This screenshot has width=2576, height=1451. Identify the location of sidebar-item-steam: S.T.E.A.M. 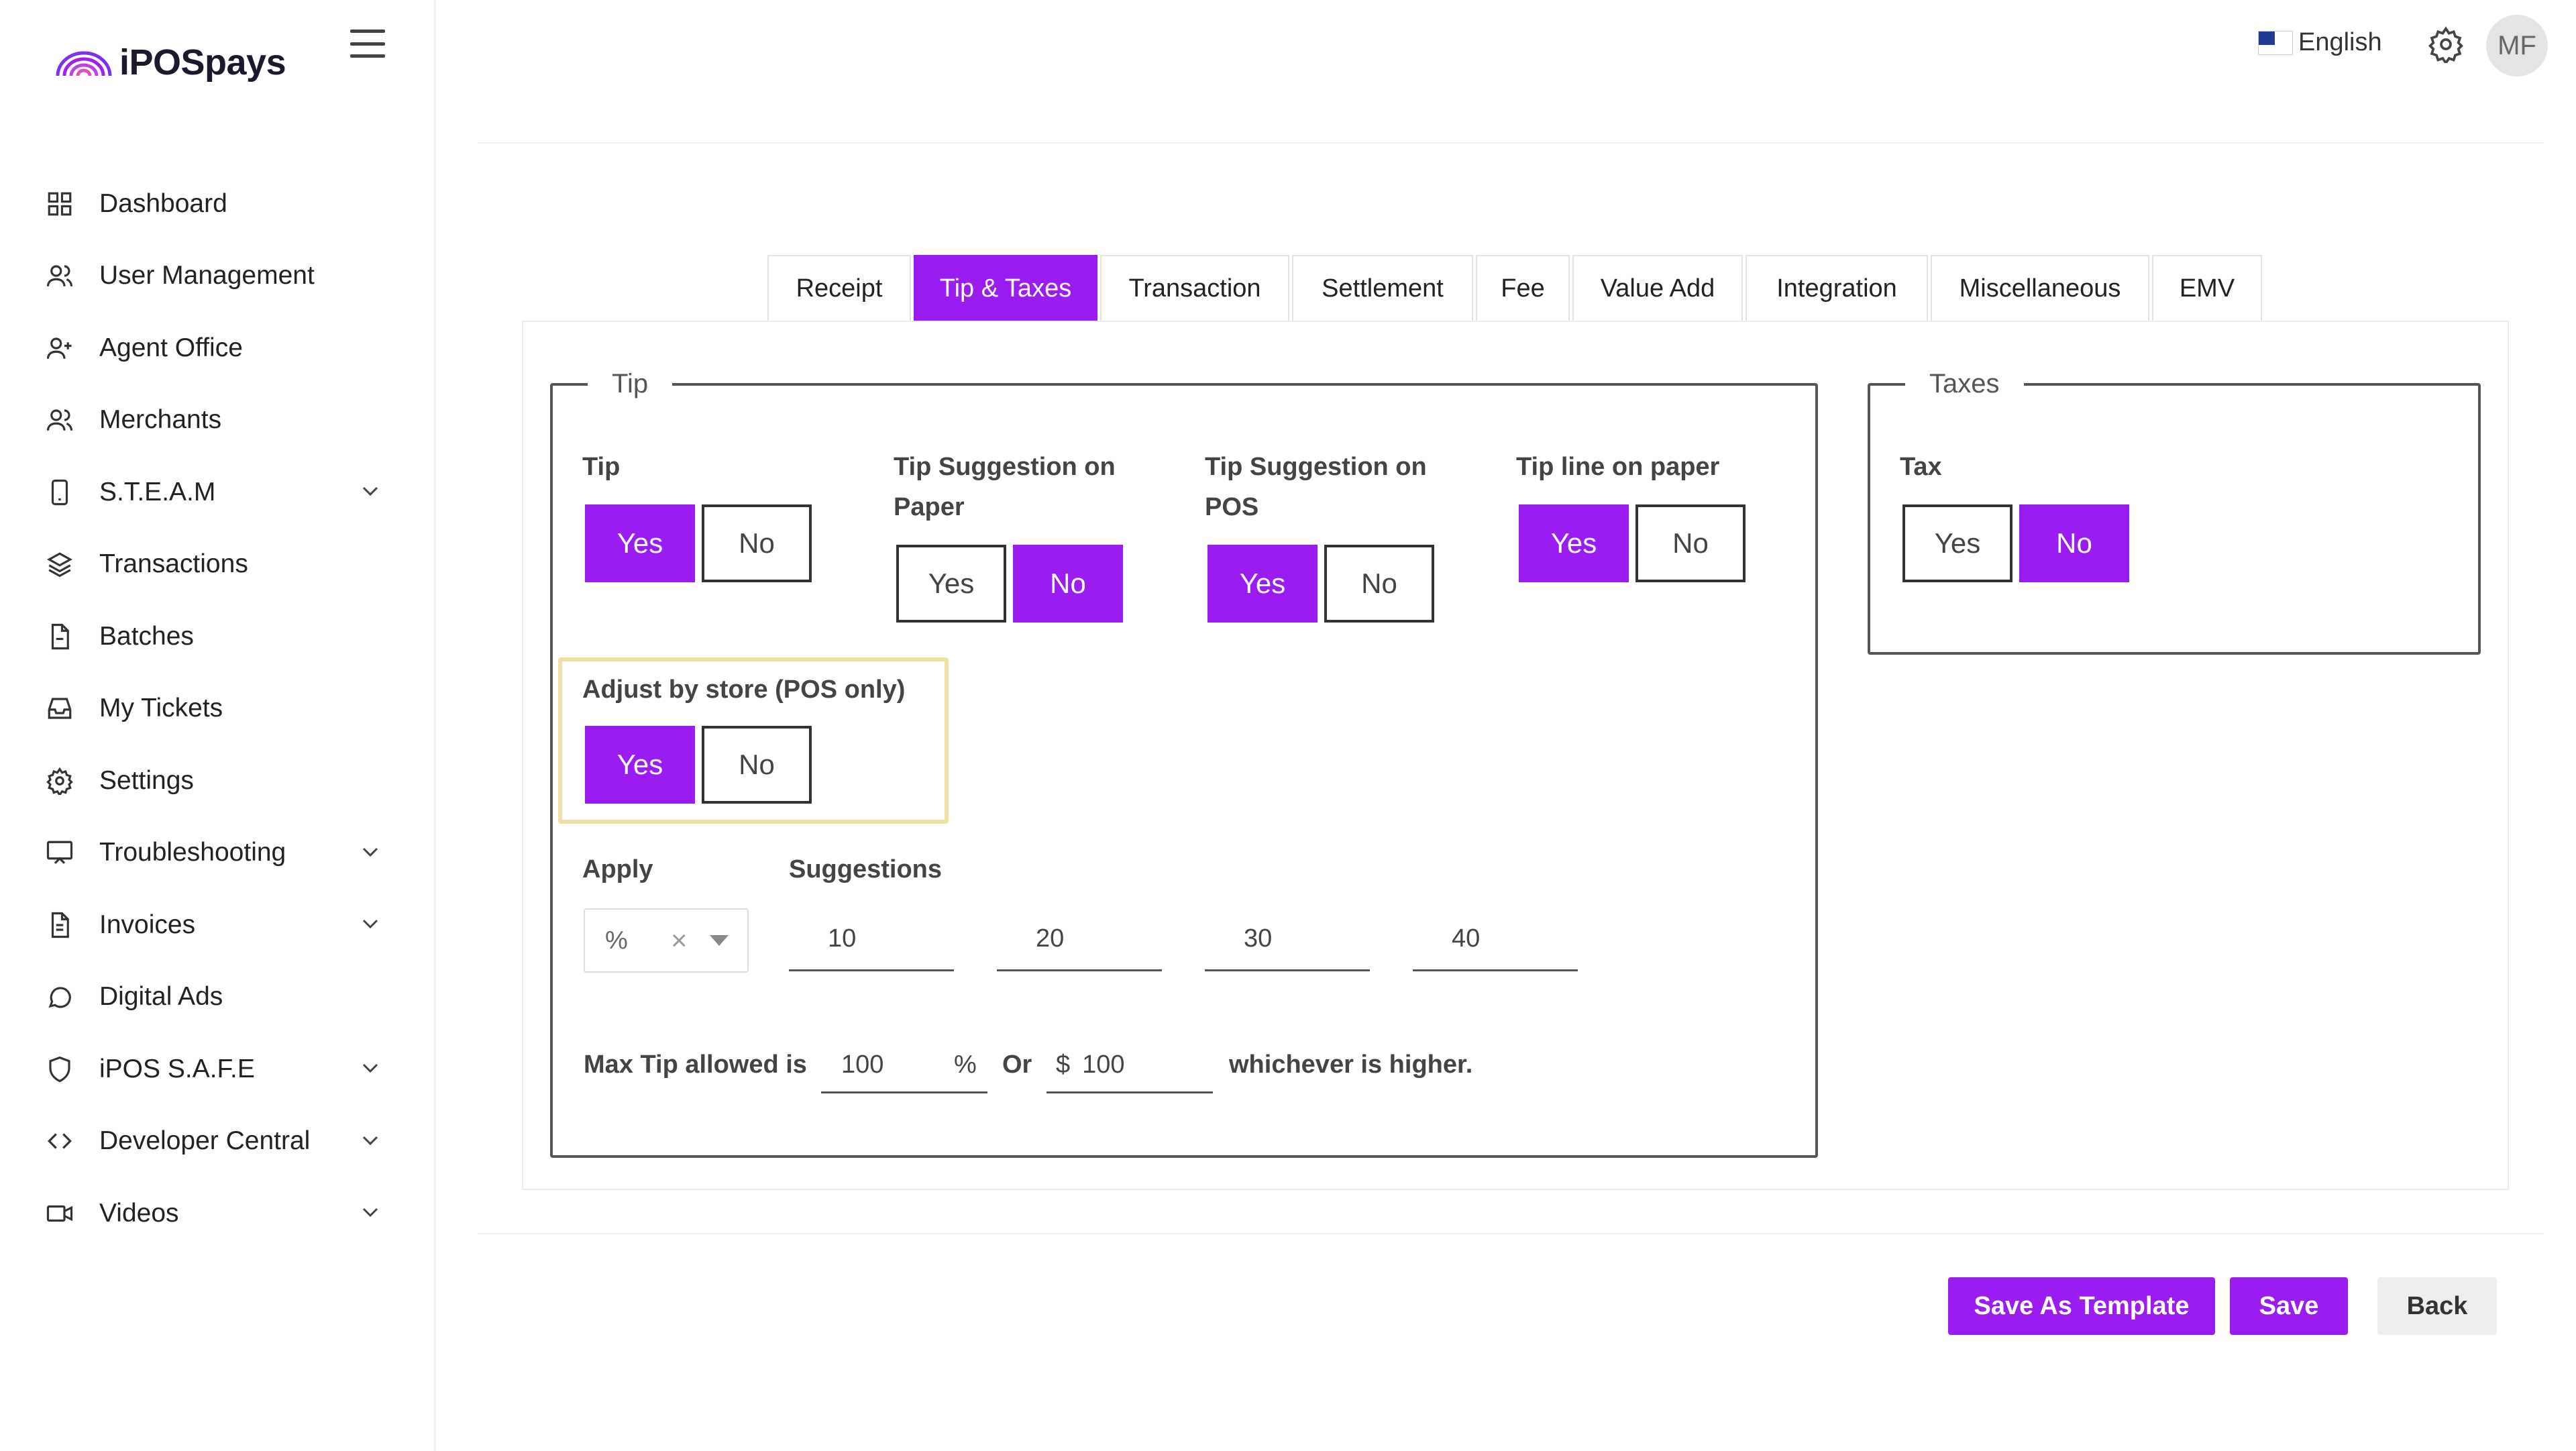
(218, 492).